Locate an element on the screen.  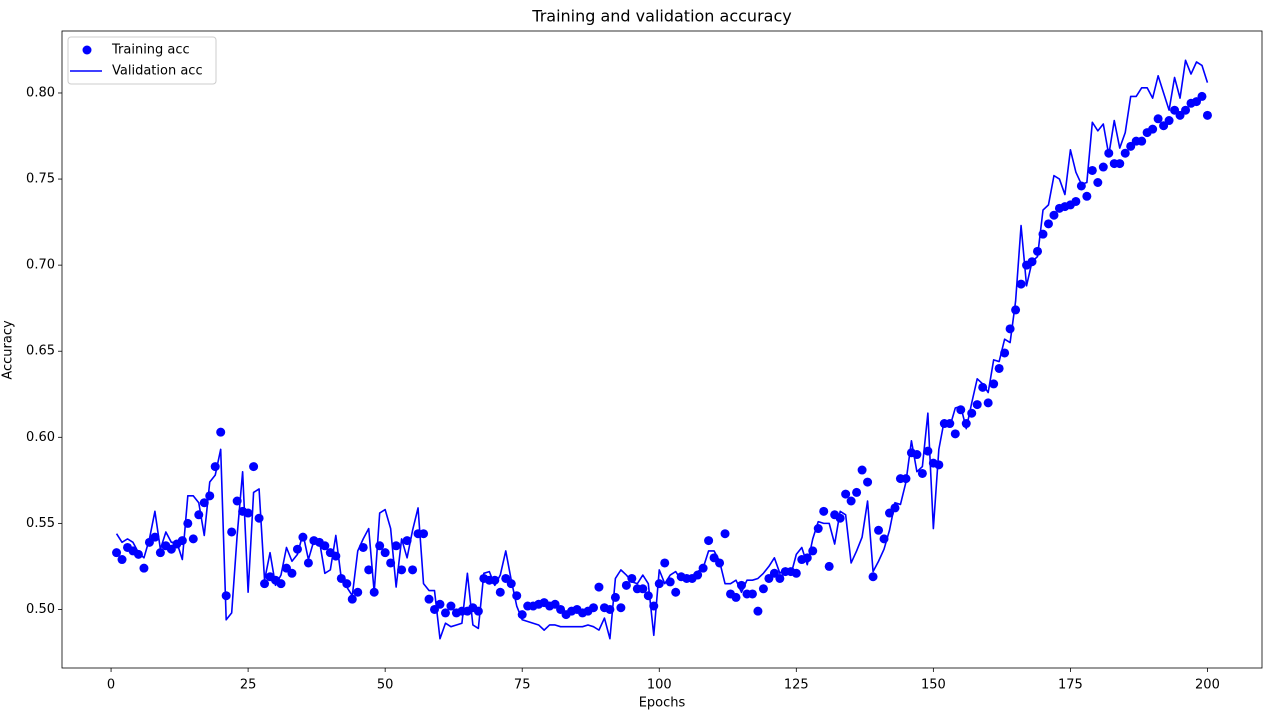
x-tick-label: 200 is located at coordinates (1207, 685).